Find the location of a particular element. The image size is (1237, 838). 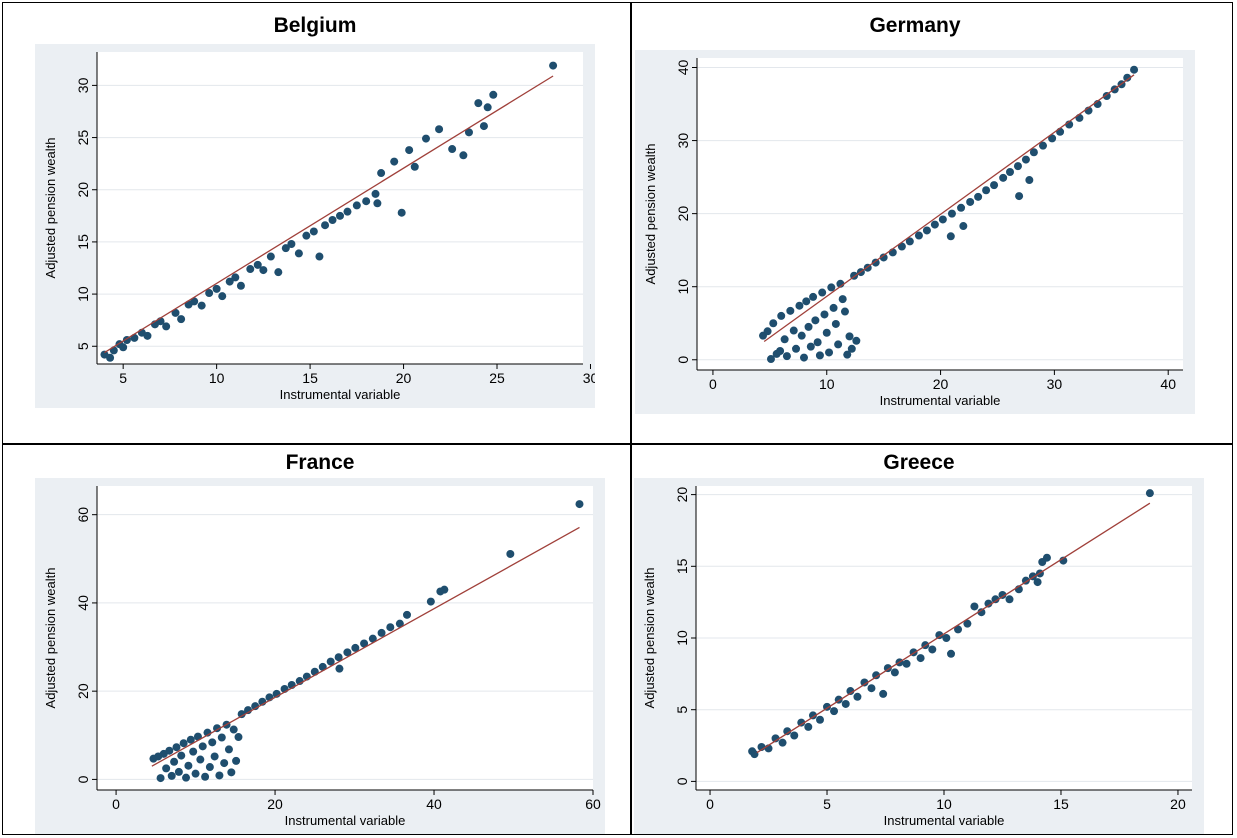

y-tick-label: 5 is located at coordinates (682, 710).